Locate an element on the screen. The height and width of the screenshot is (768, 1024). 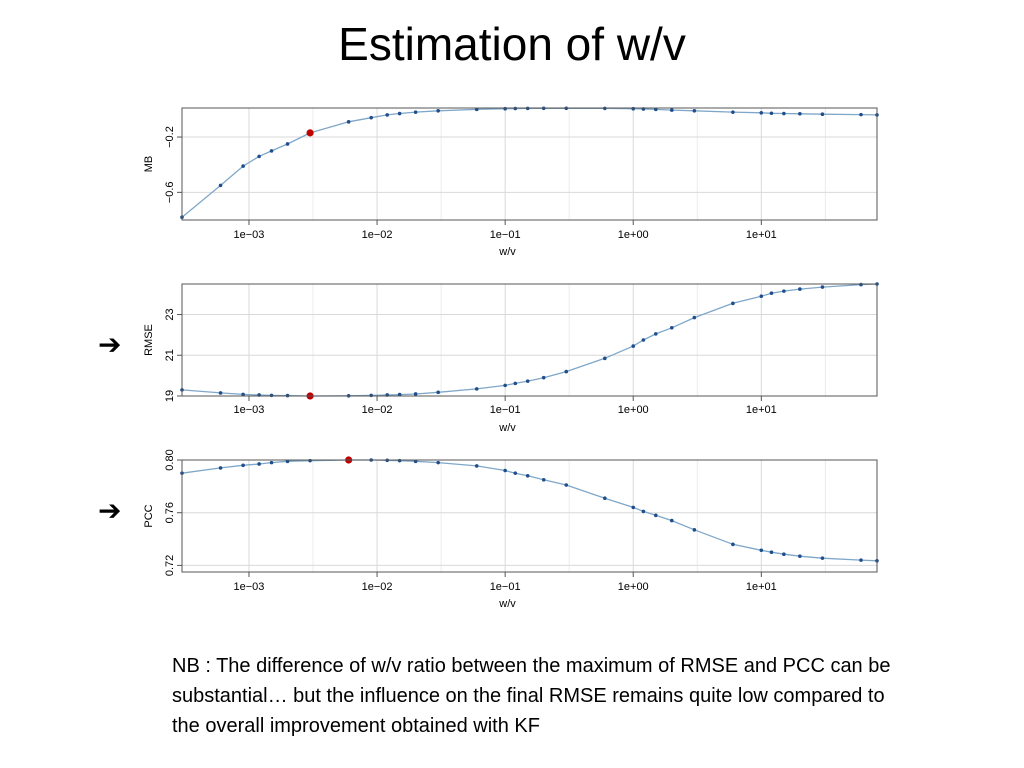
pcc-y-axis-label: PCC is located at coordinates (149, 515).